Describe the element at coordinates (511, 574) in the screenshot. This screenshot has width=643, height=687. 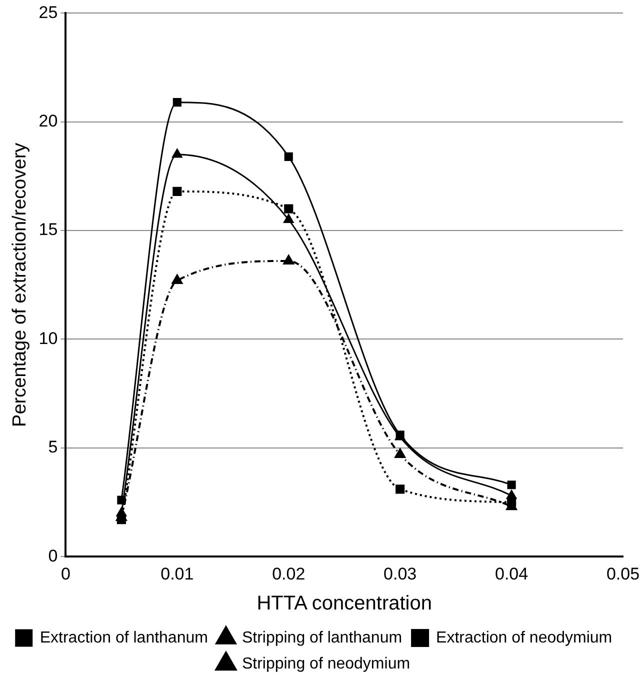
I see `x-tick-label: 0.04` at that location.